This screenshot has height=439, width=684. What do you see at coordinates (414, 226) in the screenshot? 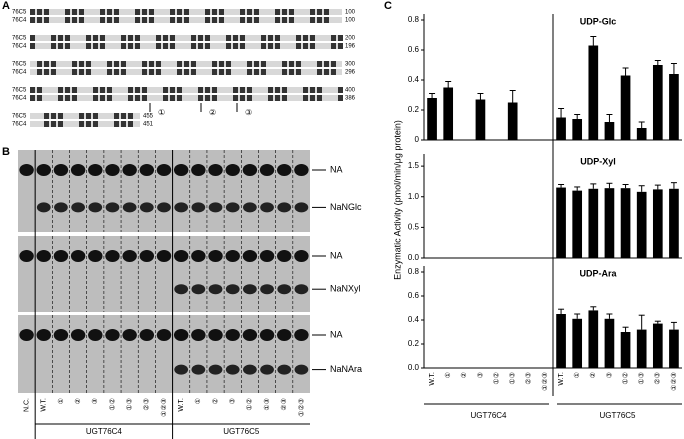
I see `y-tick-label: 0.5` at bounding box center [414, 226].